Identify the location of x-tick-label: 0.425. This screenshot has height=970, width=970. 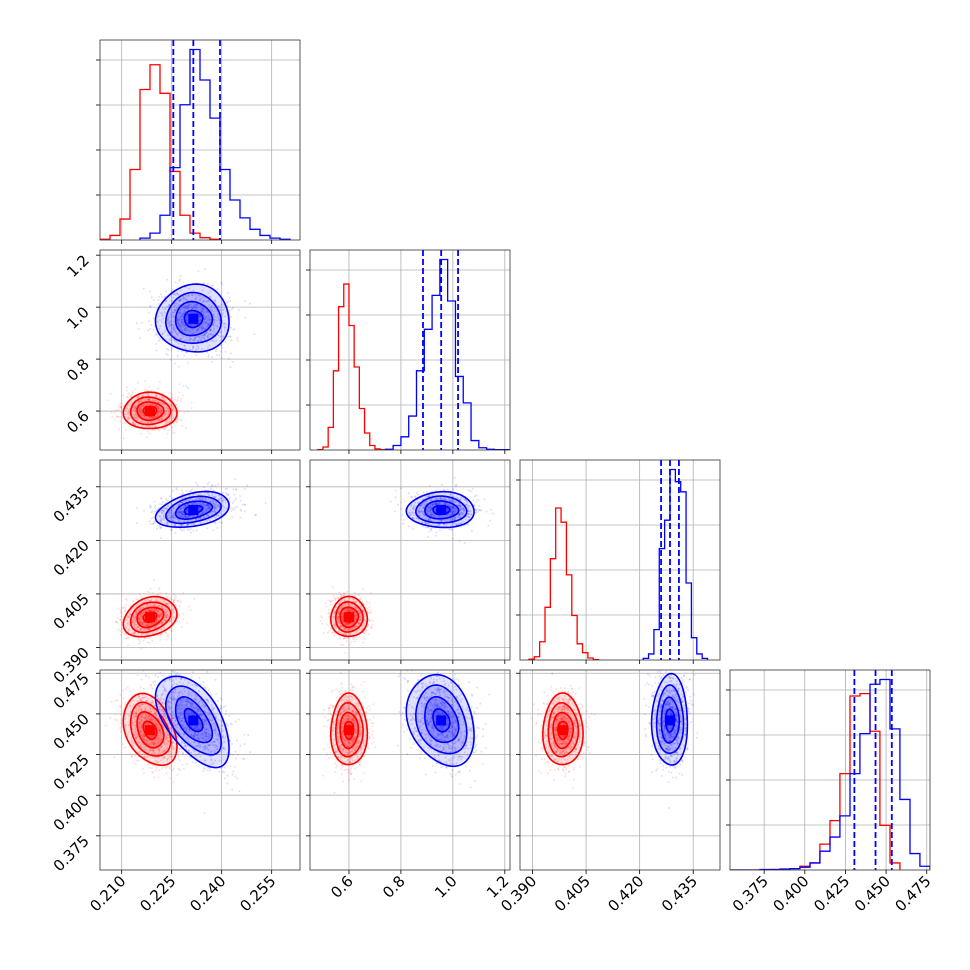
(831, 893).